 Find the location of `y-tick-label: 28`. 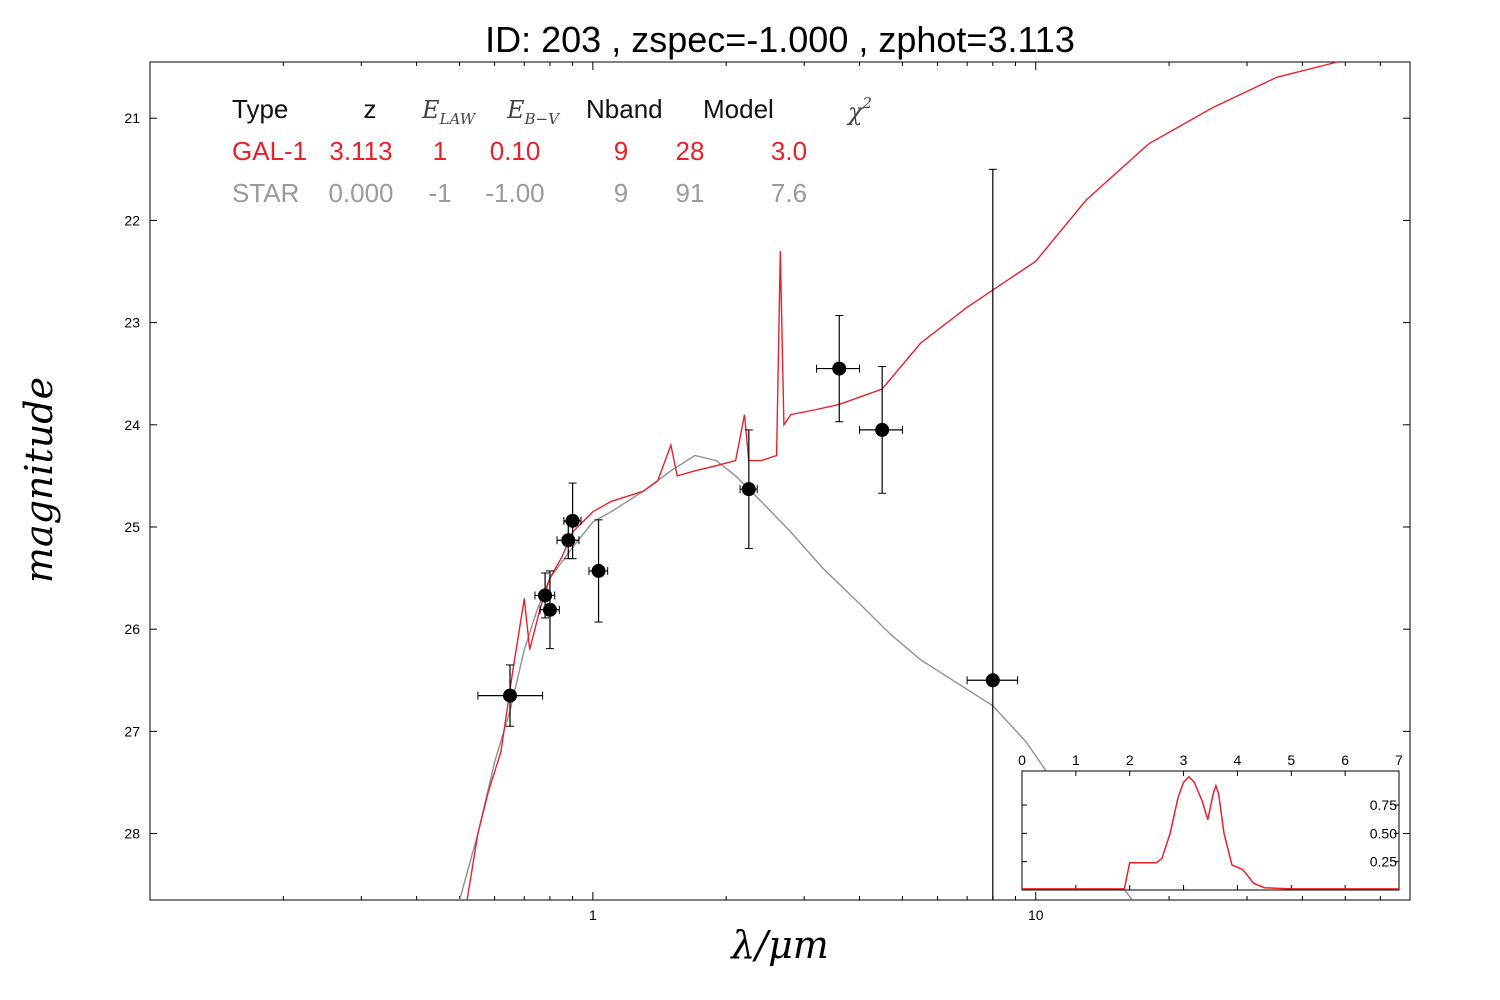

y-tick-label: 28 is located at coordinates (132, 834).